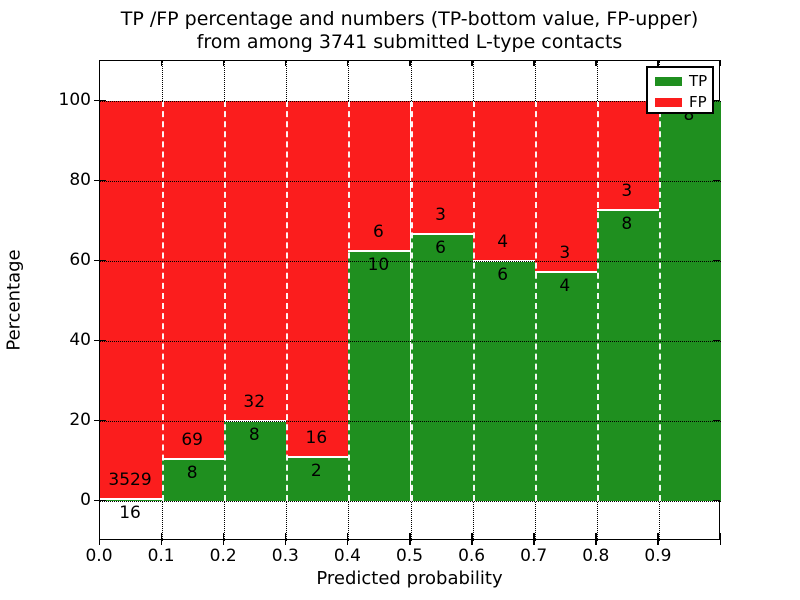 The width and height of the screenshot is (800, 600). What do you see at coordinates (698, 81) in the screenshot?
I see `legend-label-tp: TP` at bounding box center [698, 81].